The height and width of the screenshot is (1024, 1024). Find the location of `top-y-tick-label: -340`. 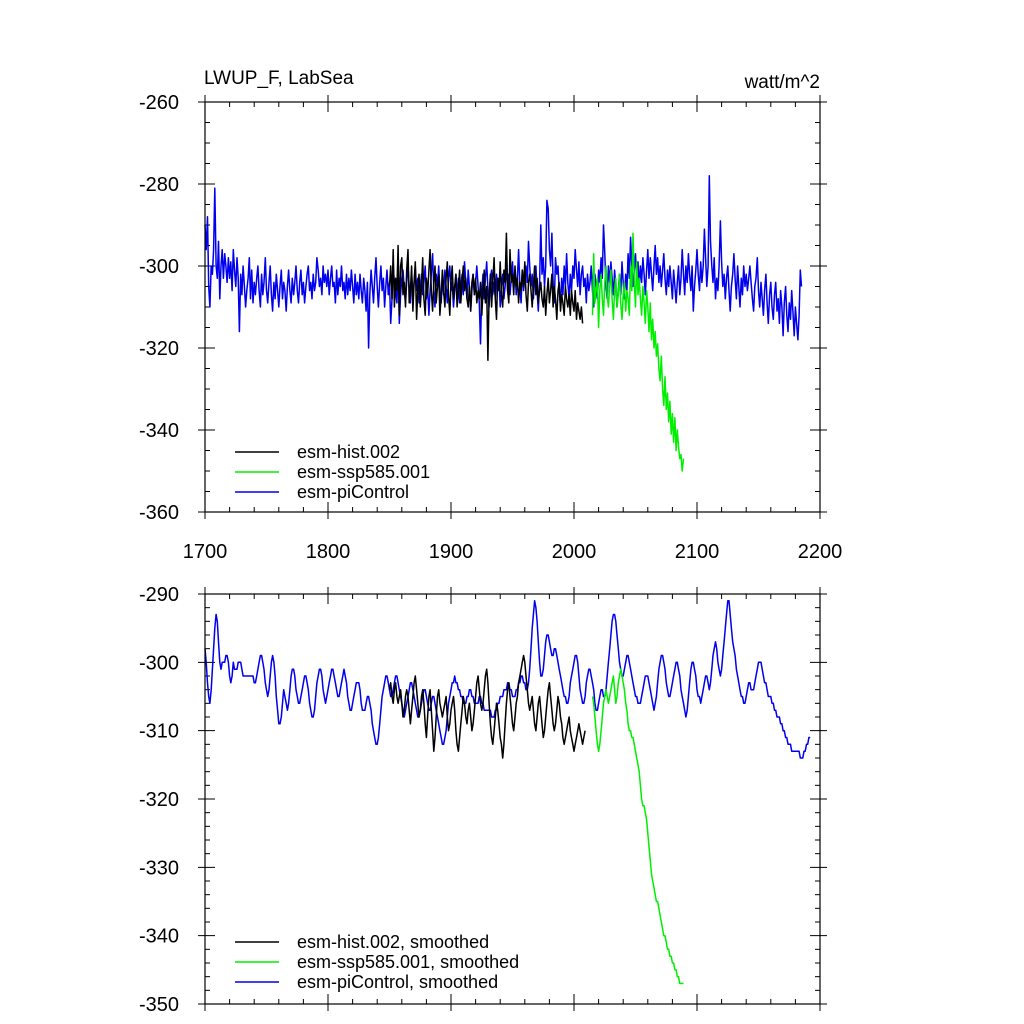

top-y-tick-label: -340 is located at coordinates (159, 431).